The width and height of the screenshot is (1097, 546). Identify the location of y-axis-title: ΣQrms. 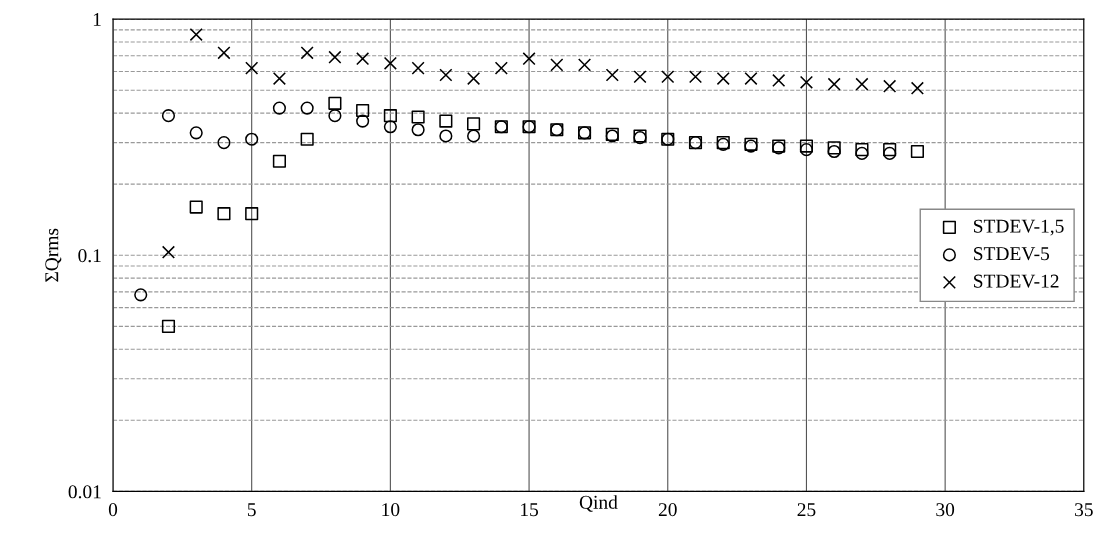
(53, 255).